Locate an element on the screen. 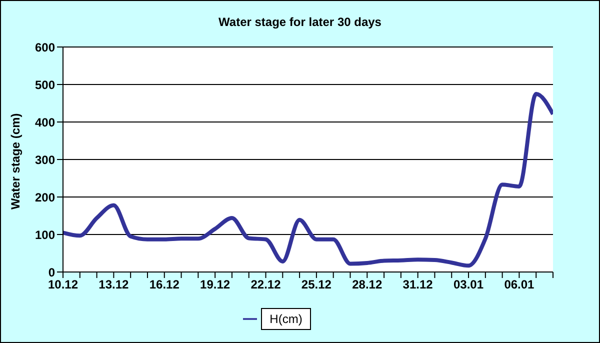 Image resolution: width=600 pixels, height=343 pixels. y-tick-label: 600 is located at coordinates (45, 47).